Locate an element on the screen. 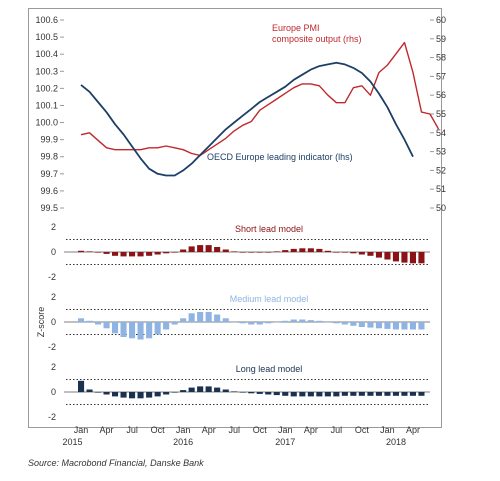 This screenshot has height=481, width=500. pmi-series-label: composite output (rhs) is located at coordinates (317, 39).